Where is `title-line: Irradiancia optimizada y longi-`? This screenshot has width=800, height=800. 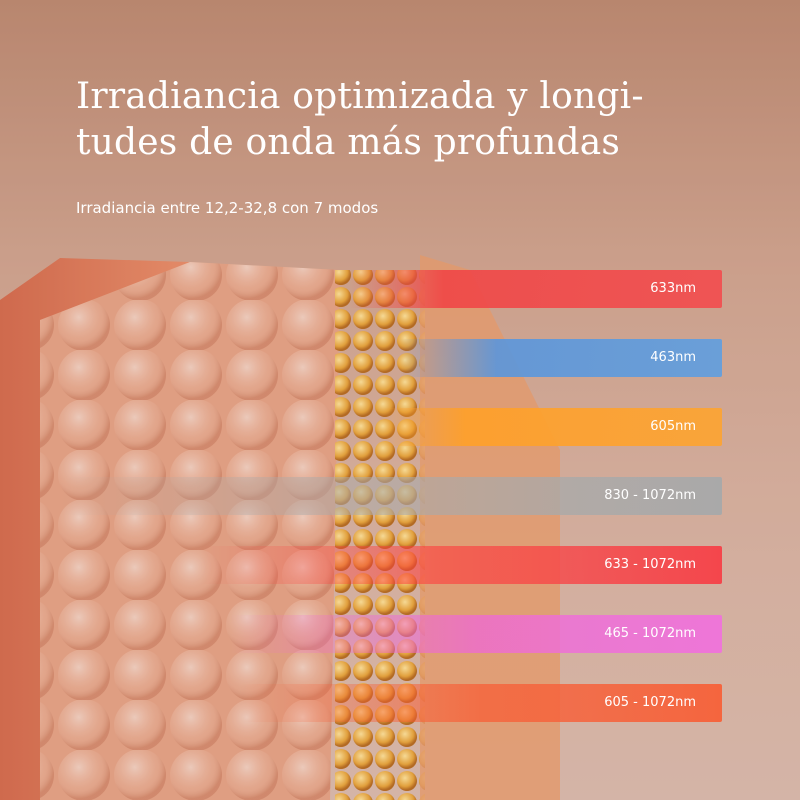
title-line: Irradiancia optimizada y longi- is located at coordinates (360, 96).